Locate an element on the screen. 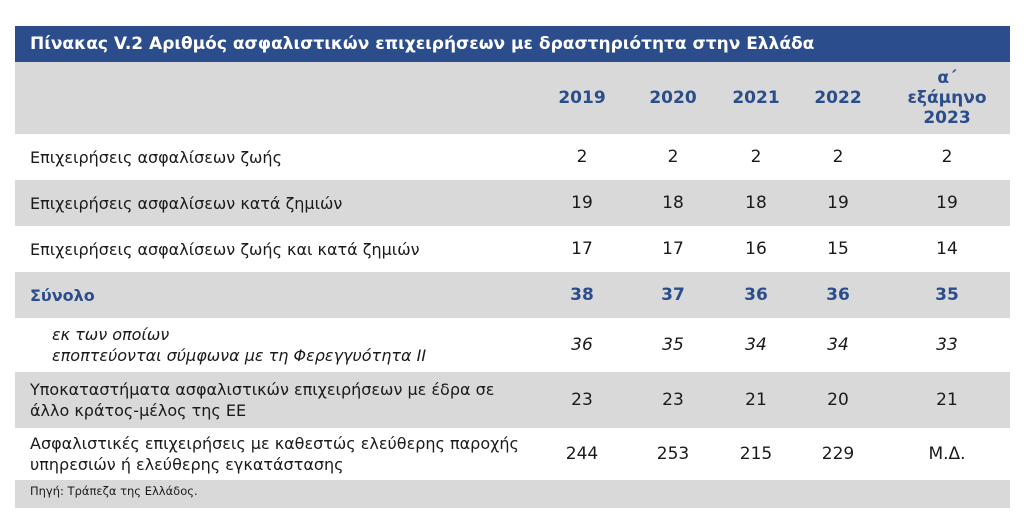  value-h1-2023: 21 is located at coordinates (947, 400).